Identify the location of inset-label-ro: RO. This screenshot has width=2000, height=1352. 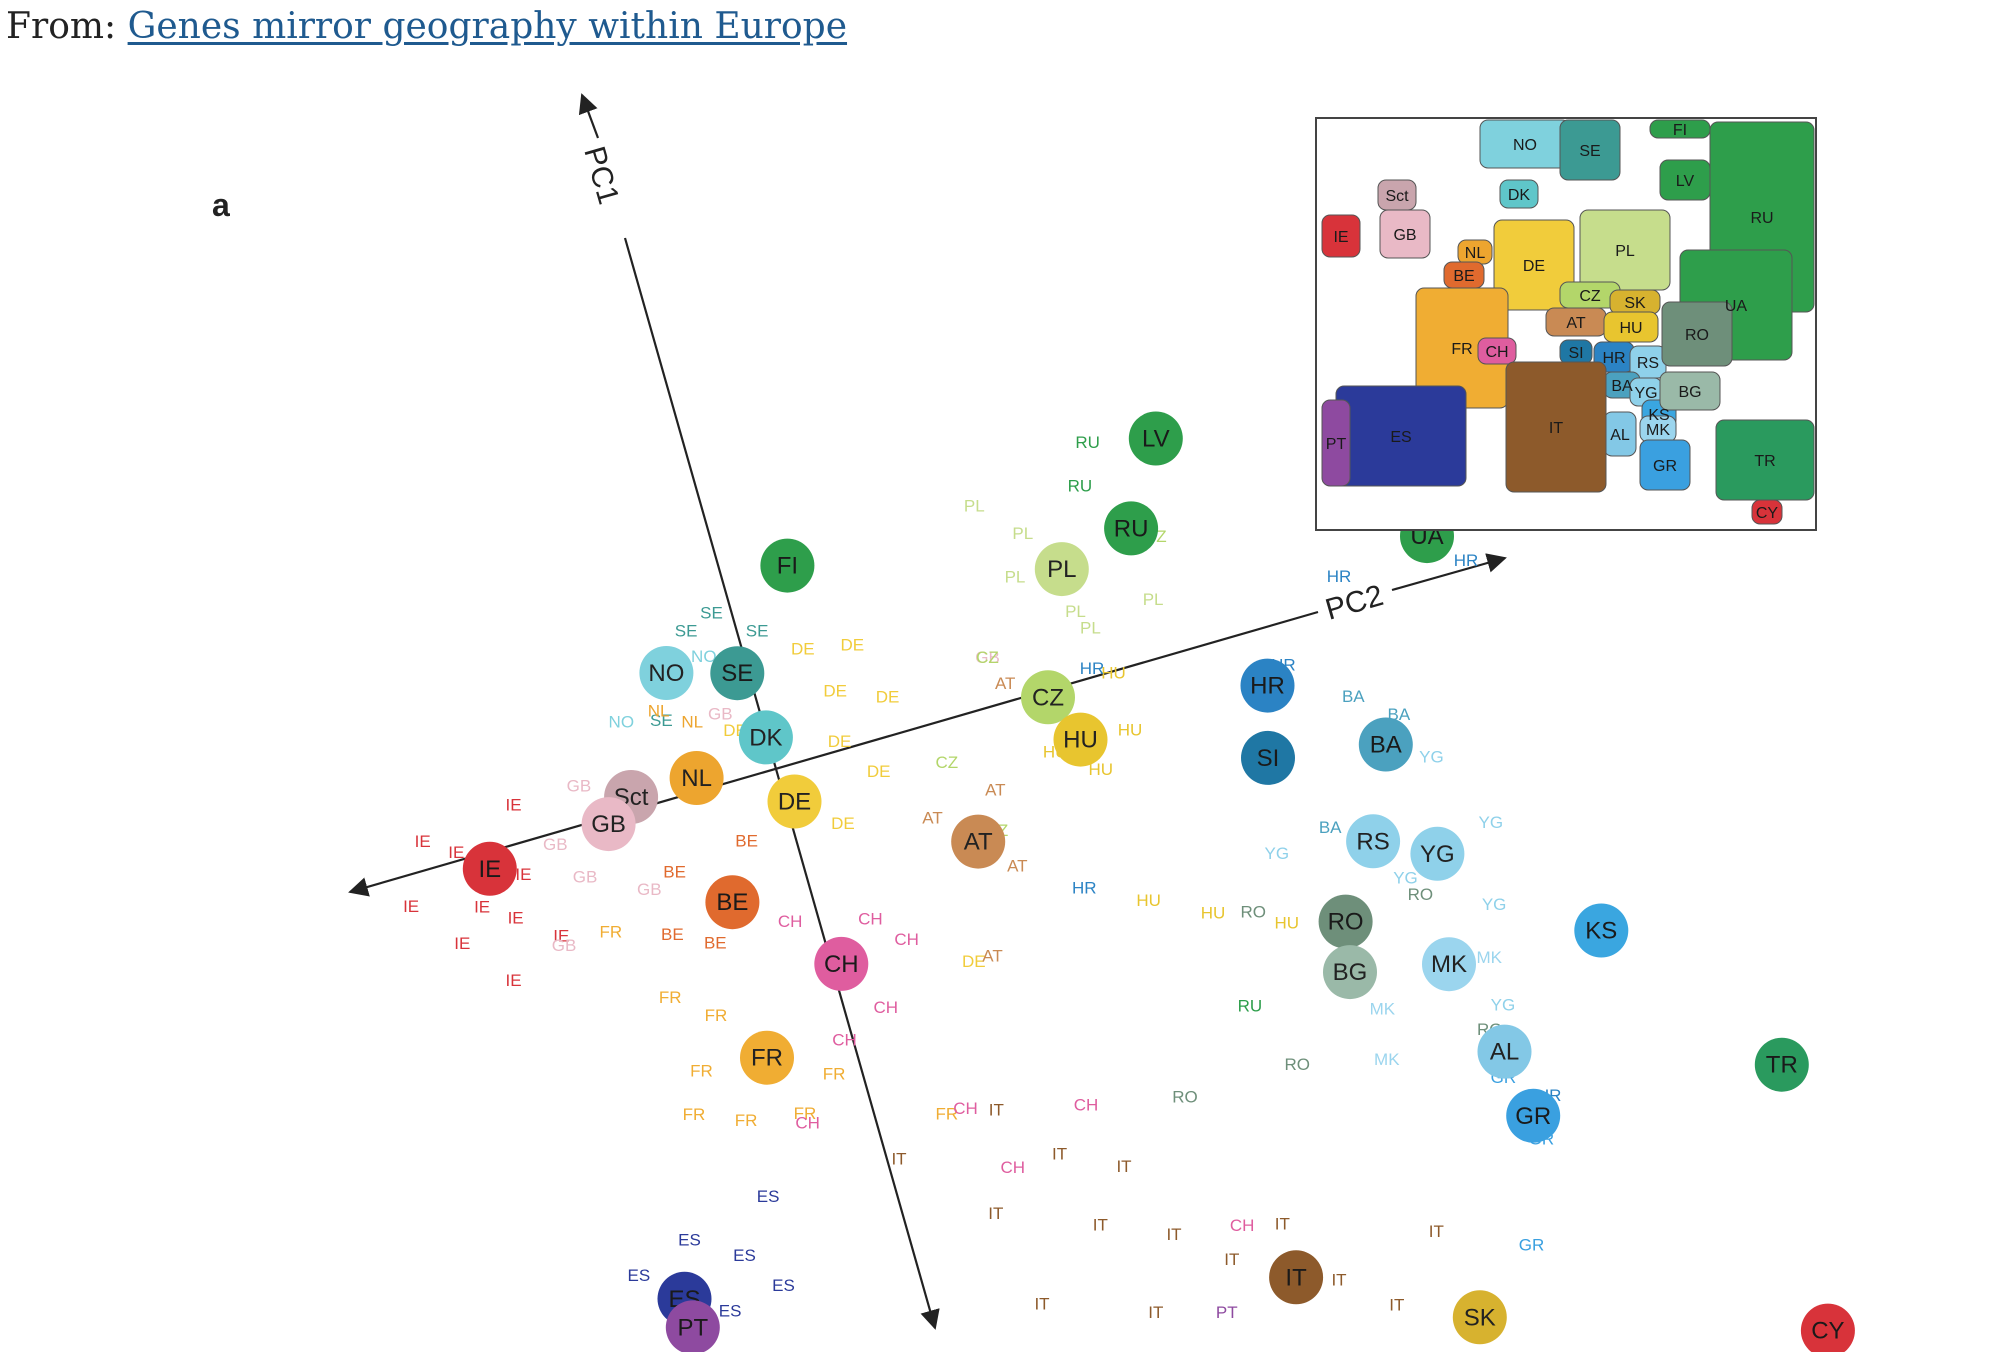
(1697, 335).